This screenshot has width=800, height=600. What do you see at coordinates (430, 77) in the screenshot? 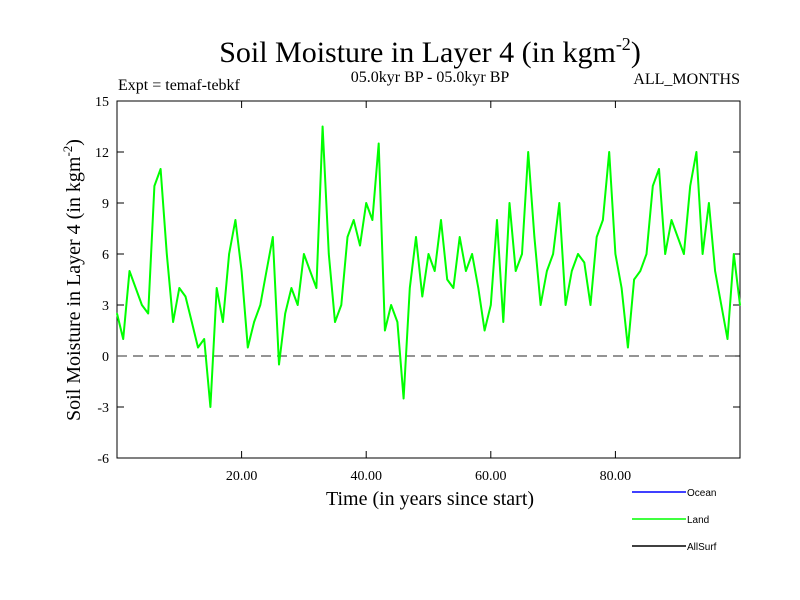
I see `subtitle-period: 05.0kyr BP - 05.0kyr BP` at bounding box center [430, 77].